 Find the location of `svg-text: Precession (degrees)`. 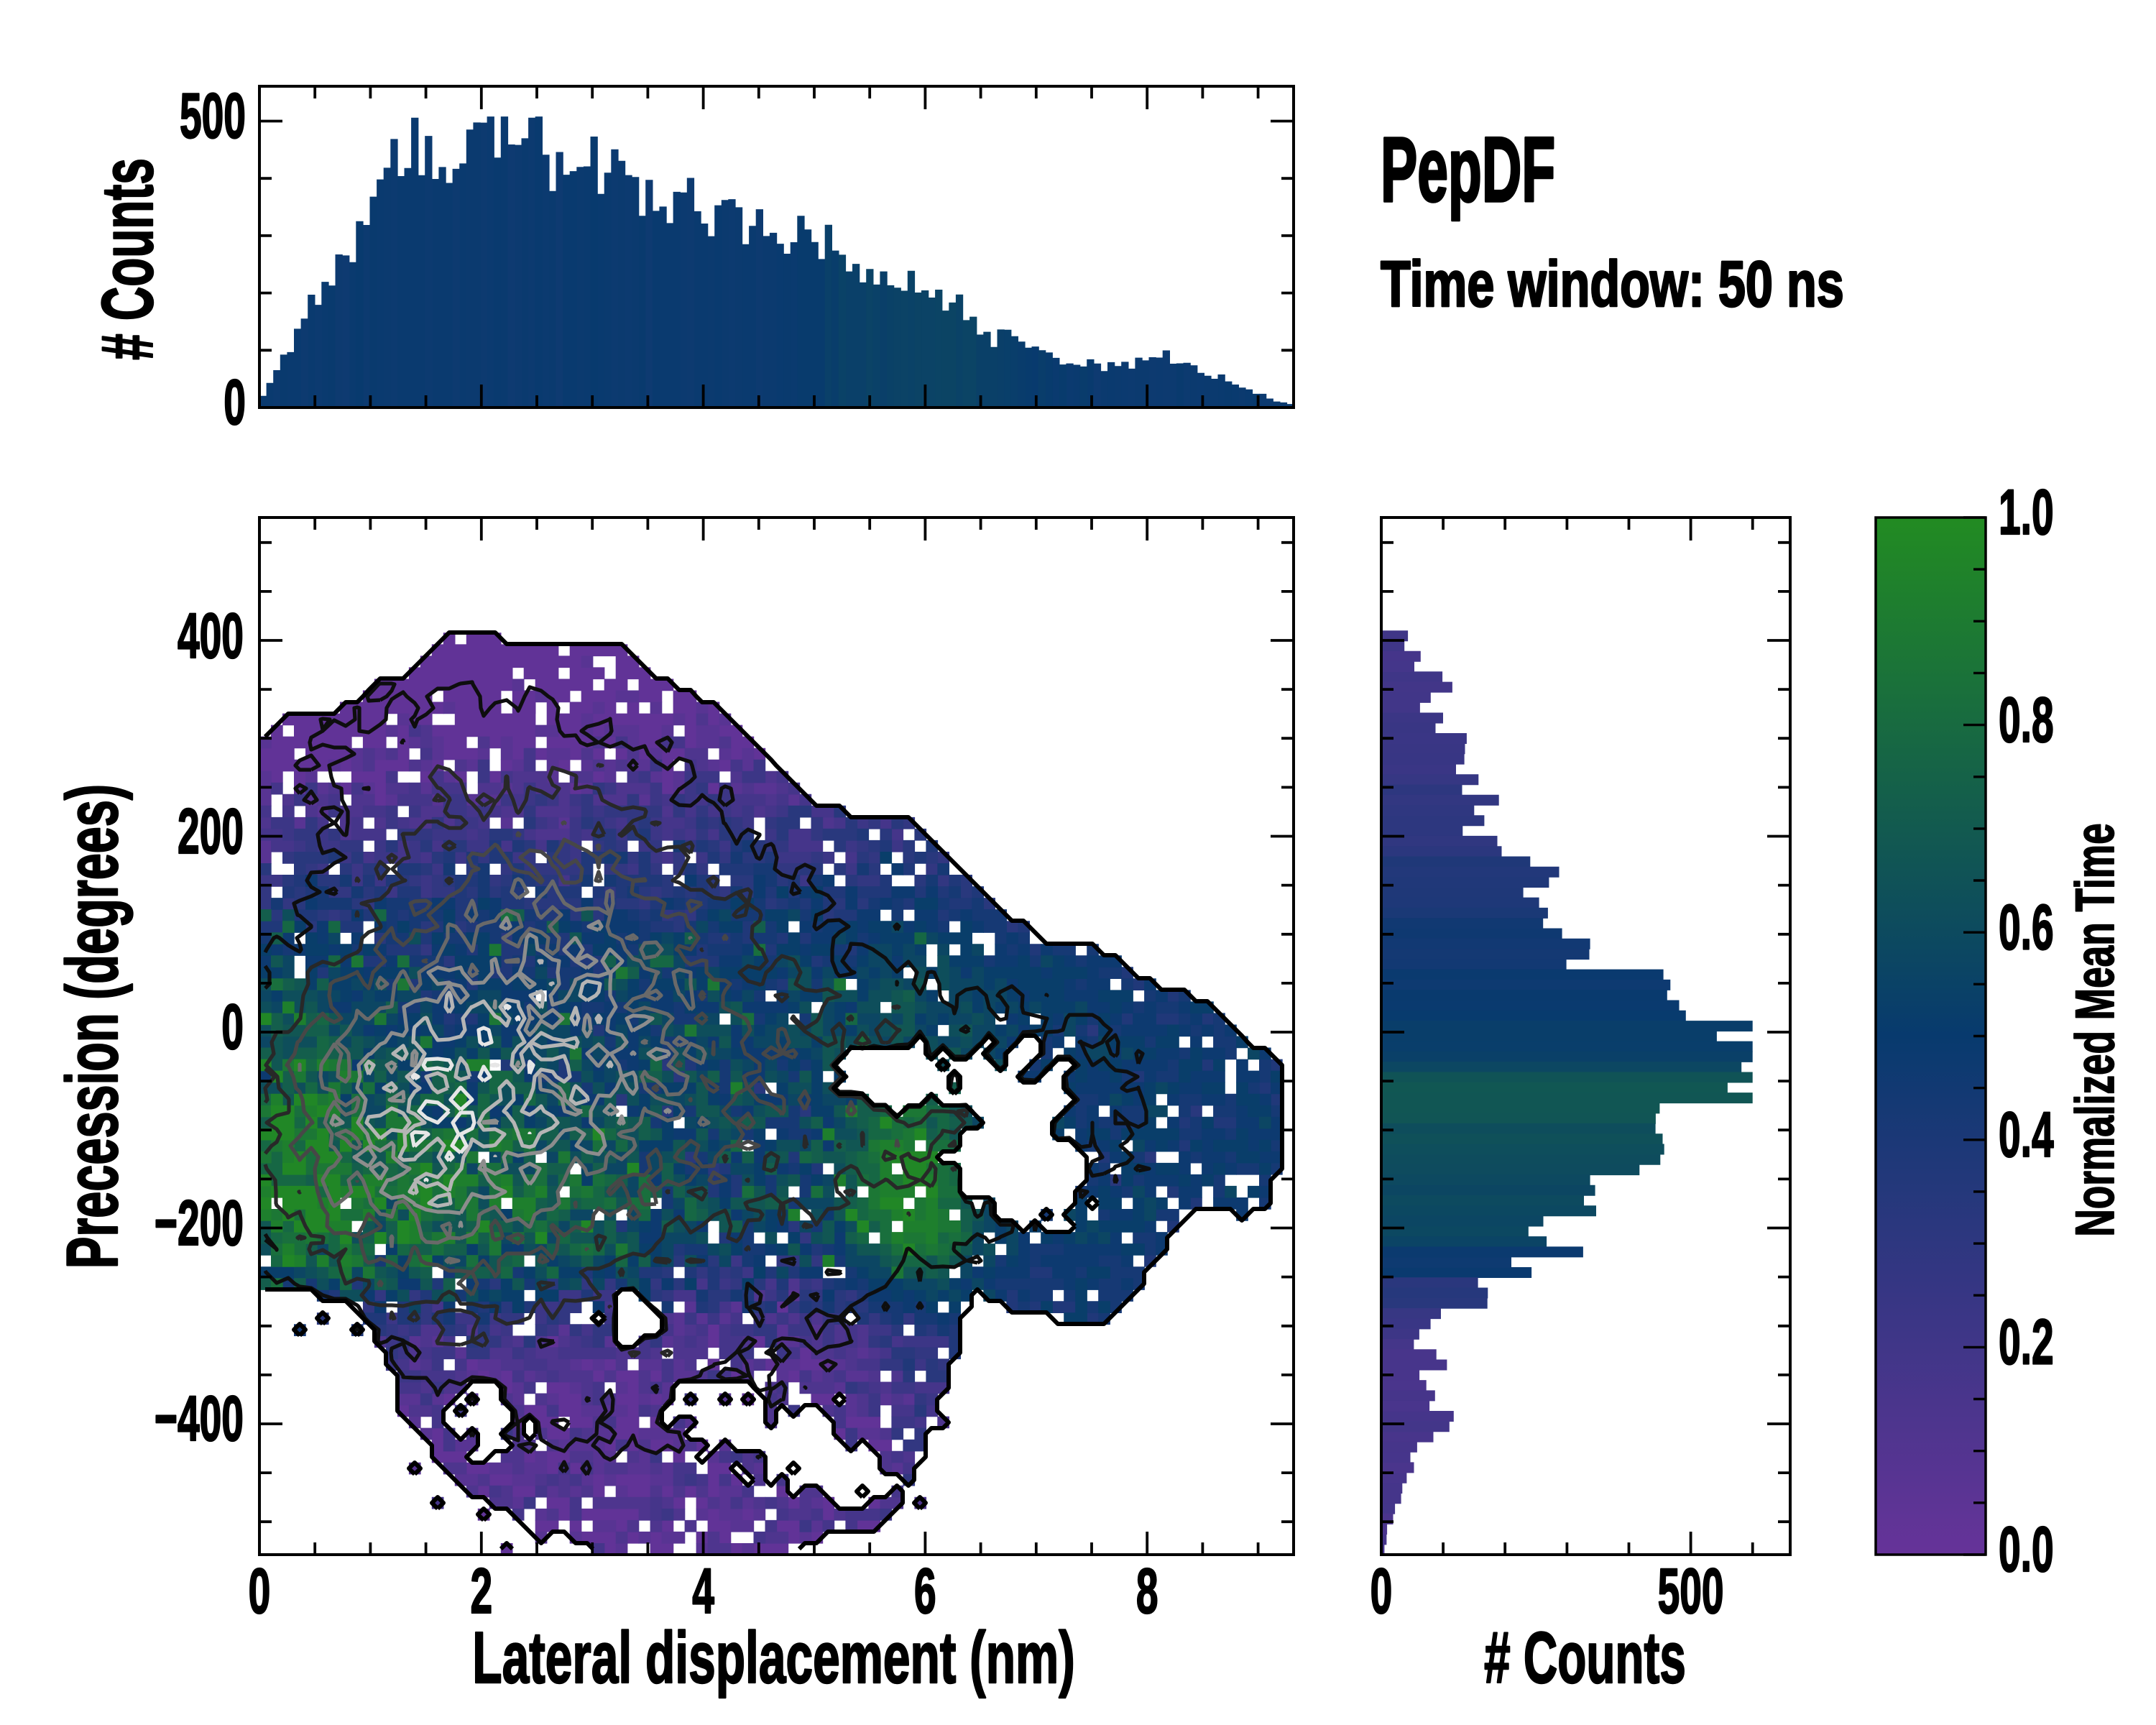

svg-text: Precession (degrees) is located at coordinates (93, 1026).